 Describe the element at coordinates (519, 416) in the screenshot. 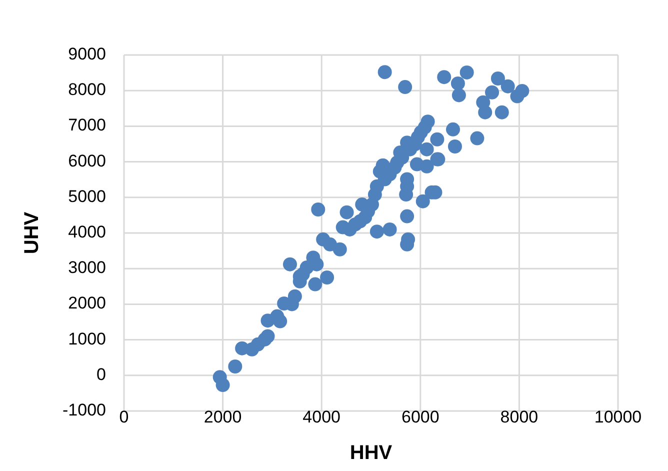

I see `x-tick-label: 8000` at that location.